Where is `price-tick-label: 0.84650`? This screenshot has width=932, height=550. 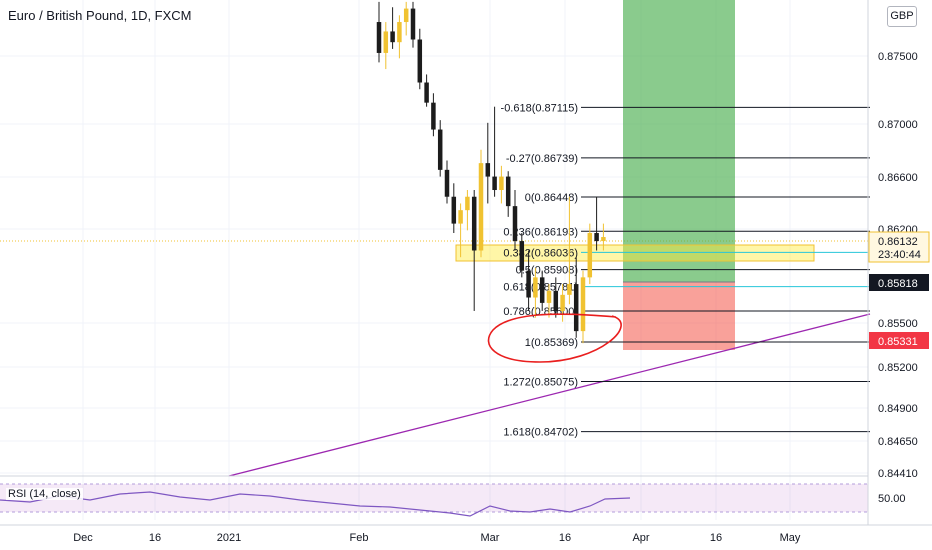
price-tick-label: 0.84650 is located at coordinates (898, 442).